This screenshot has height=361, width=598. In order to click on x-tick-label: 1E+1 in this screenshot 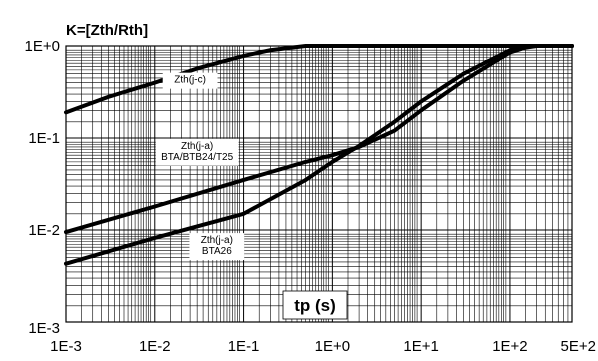, I will do `click(420, 346)`.